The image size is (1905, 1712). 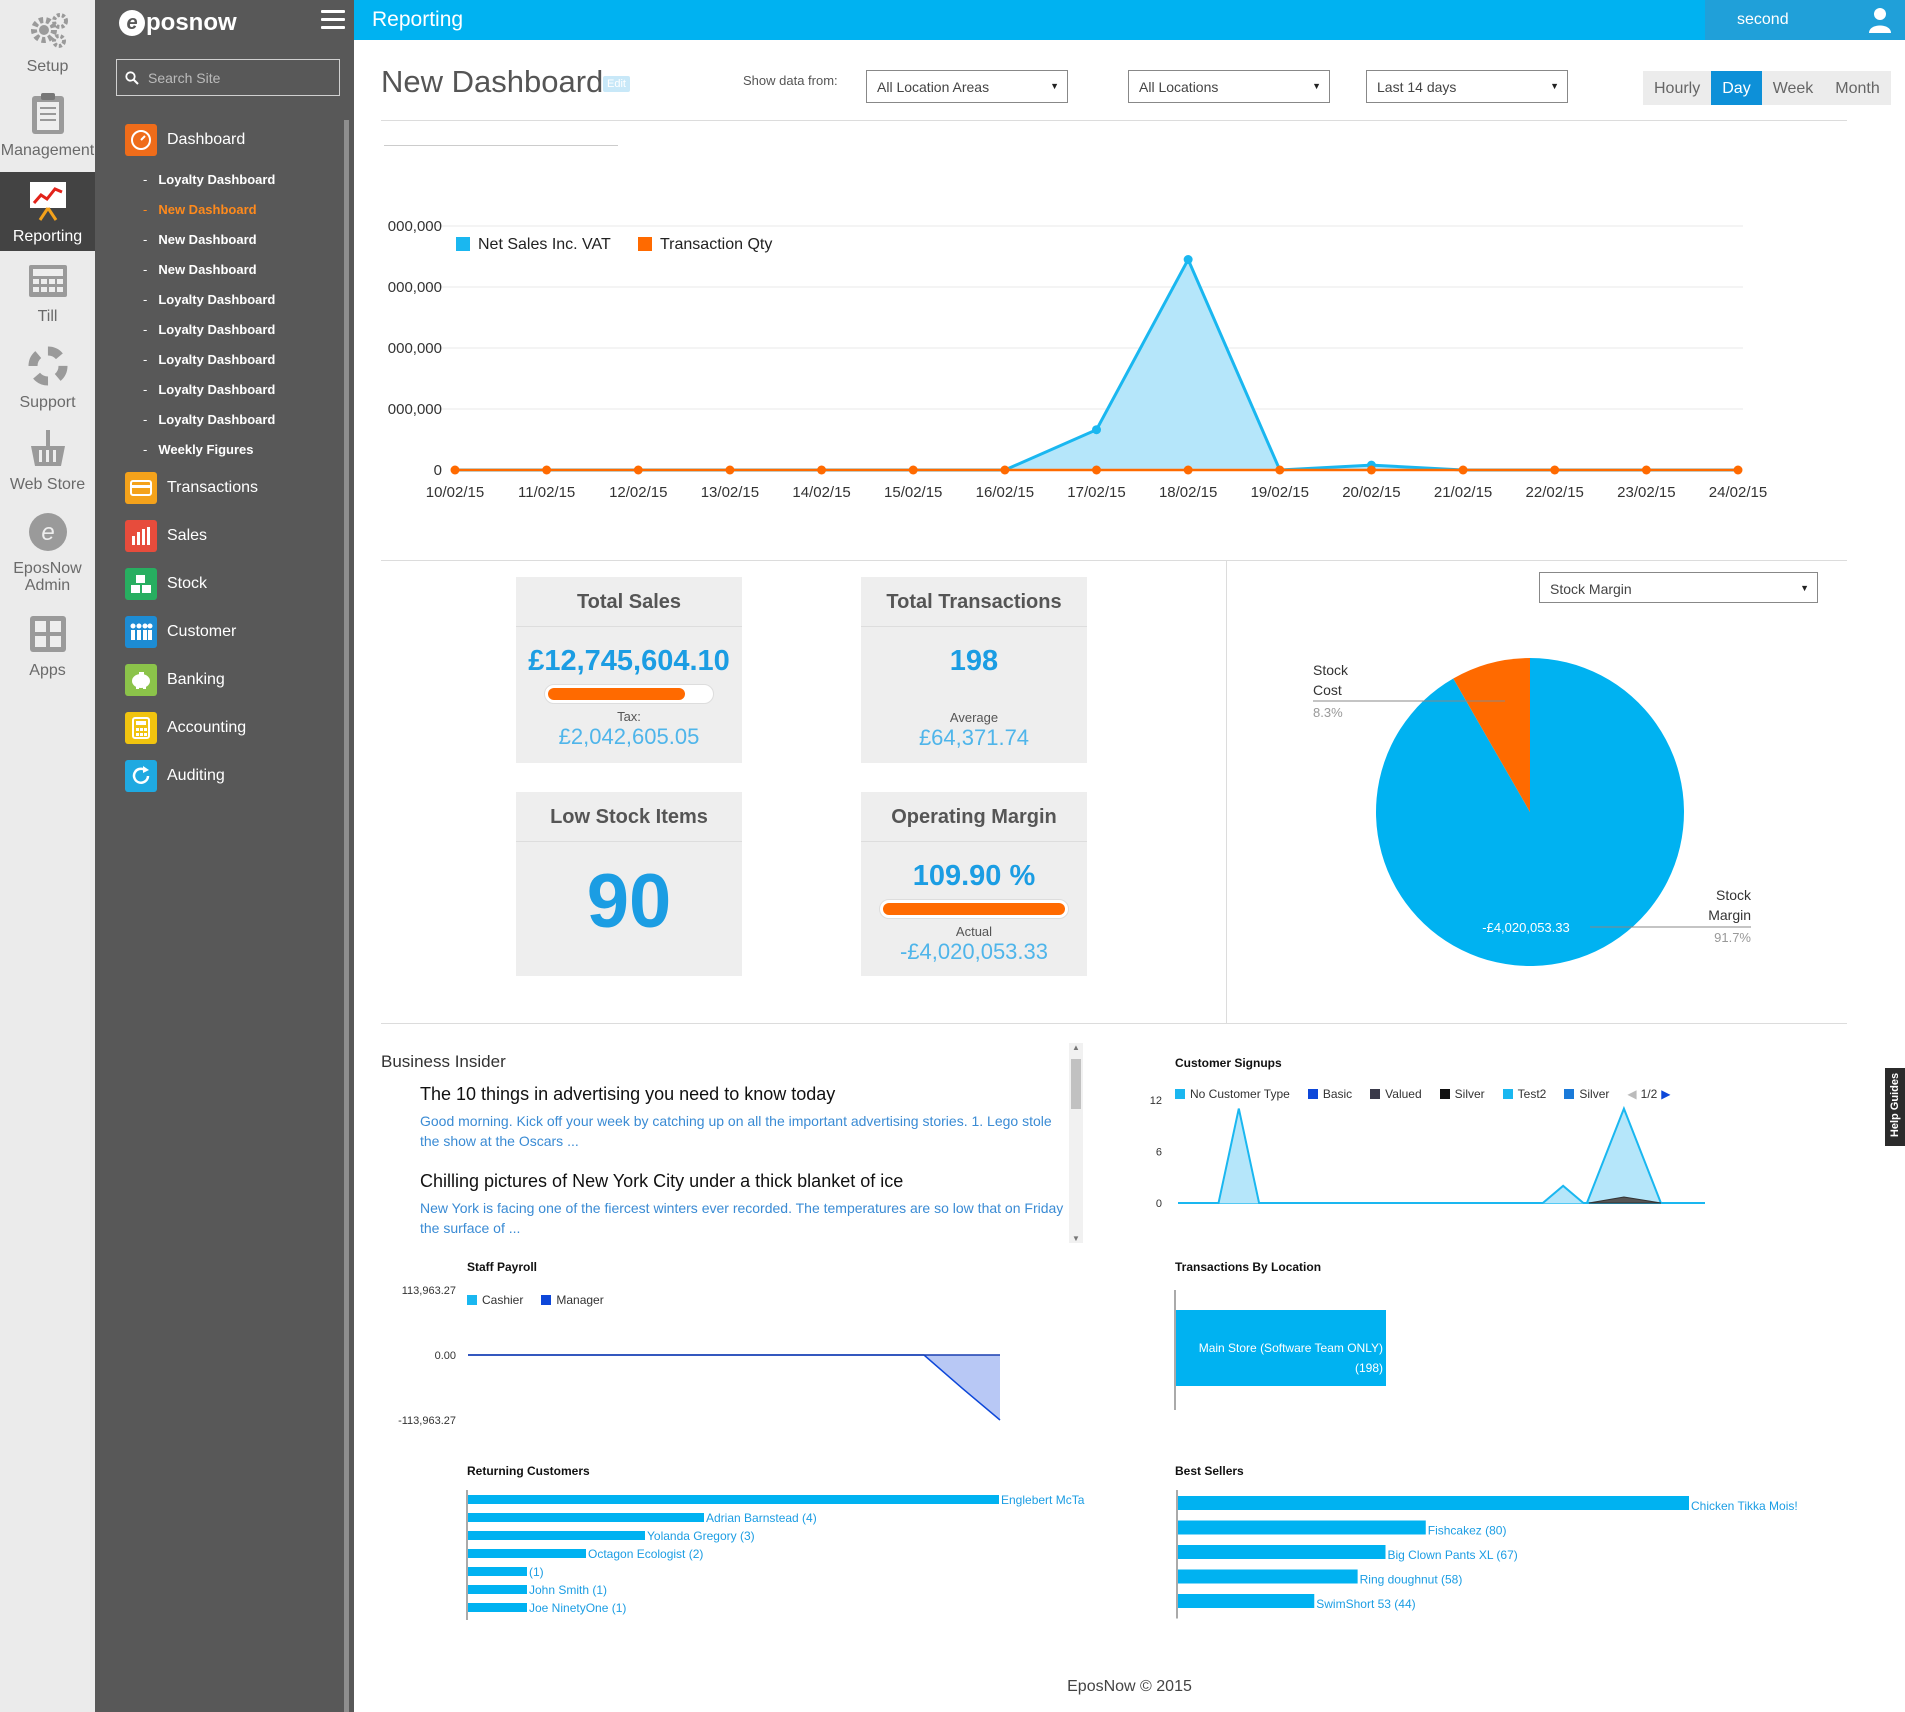 What do you see at coordinates (1329, 1094) in the screenshot?
I see `legend-item: Basic` at bounding box center [1329, 1094].